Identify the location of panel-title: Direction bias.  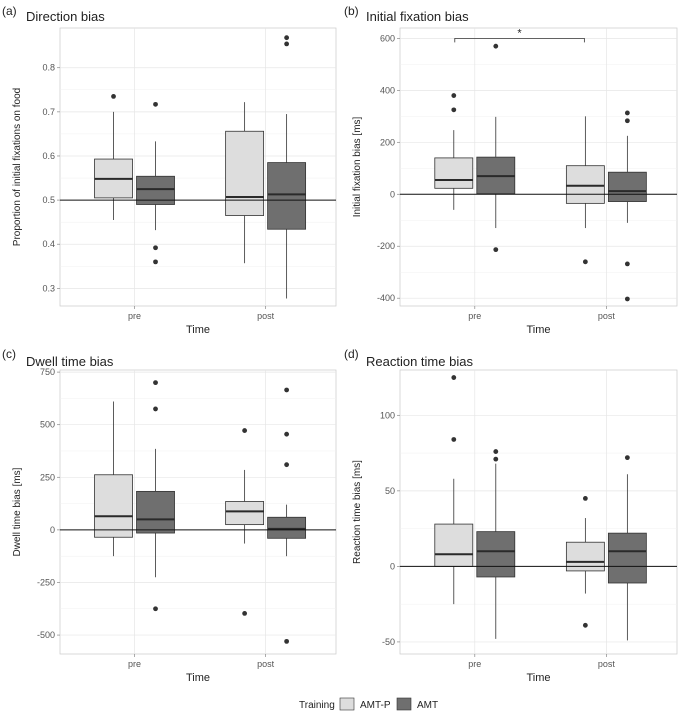
(65, 16).